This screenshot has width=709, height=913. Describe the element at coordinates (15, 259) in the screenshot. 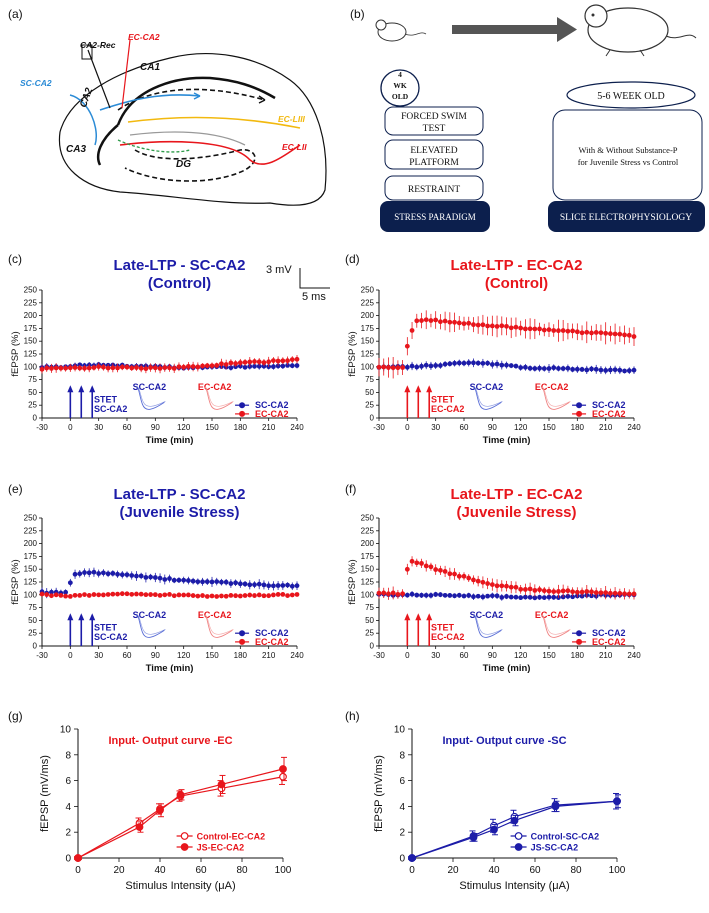

I see `panel-label-c: (c)` at that location.